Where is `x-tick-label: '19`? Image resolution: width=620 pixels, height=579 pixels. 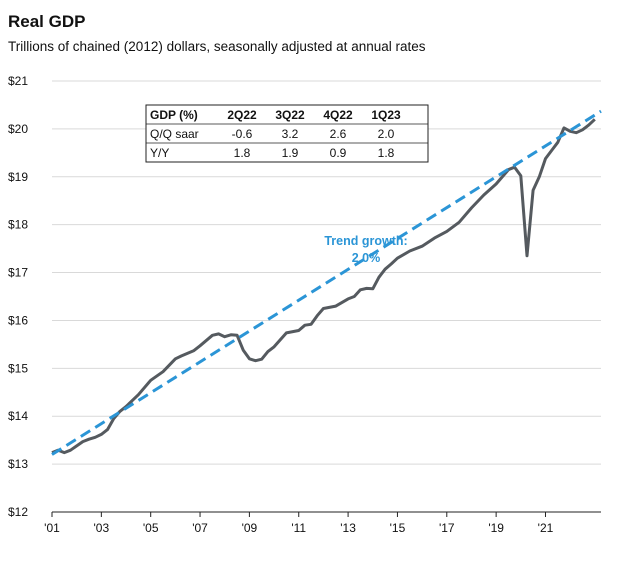 x-tick-label: '19 is located at coordinates (496, 528).